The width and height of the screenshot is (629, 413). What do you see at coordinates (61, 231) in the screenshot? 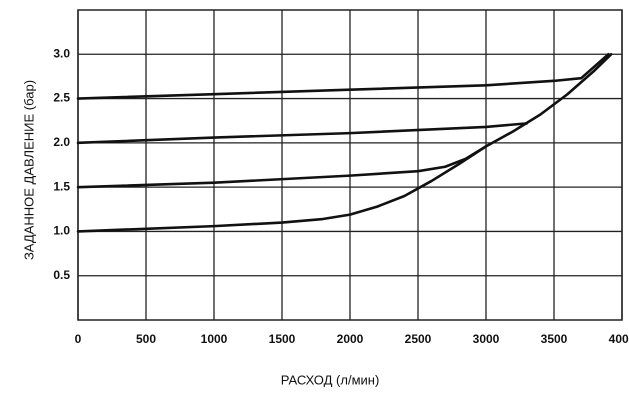
I see `y-tick-label: 1.0` at bounding box center [61, 231].